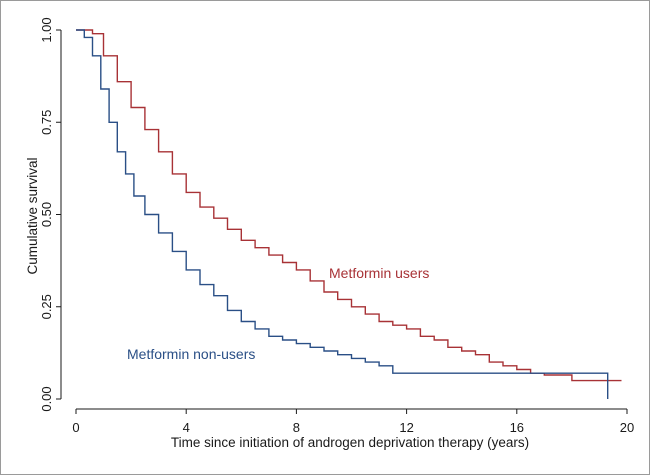 This screenshot has height=475, width=650. Describe the element at coordinates (46, 306) in the screenshot. I see `y-tick-label: 0.25` at that location.